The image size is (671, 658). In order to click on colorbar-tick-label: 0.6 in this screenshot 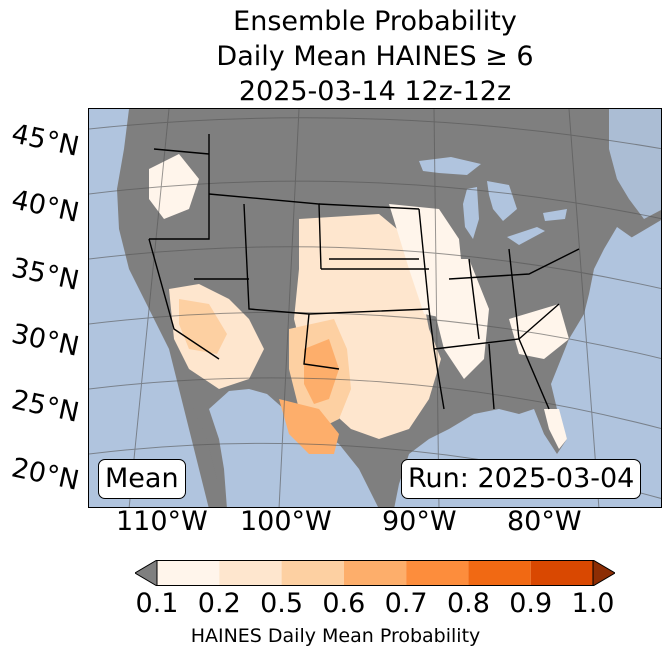, I will do `click(344, 603)`.